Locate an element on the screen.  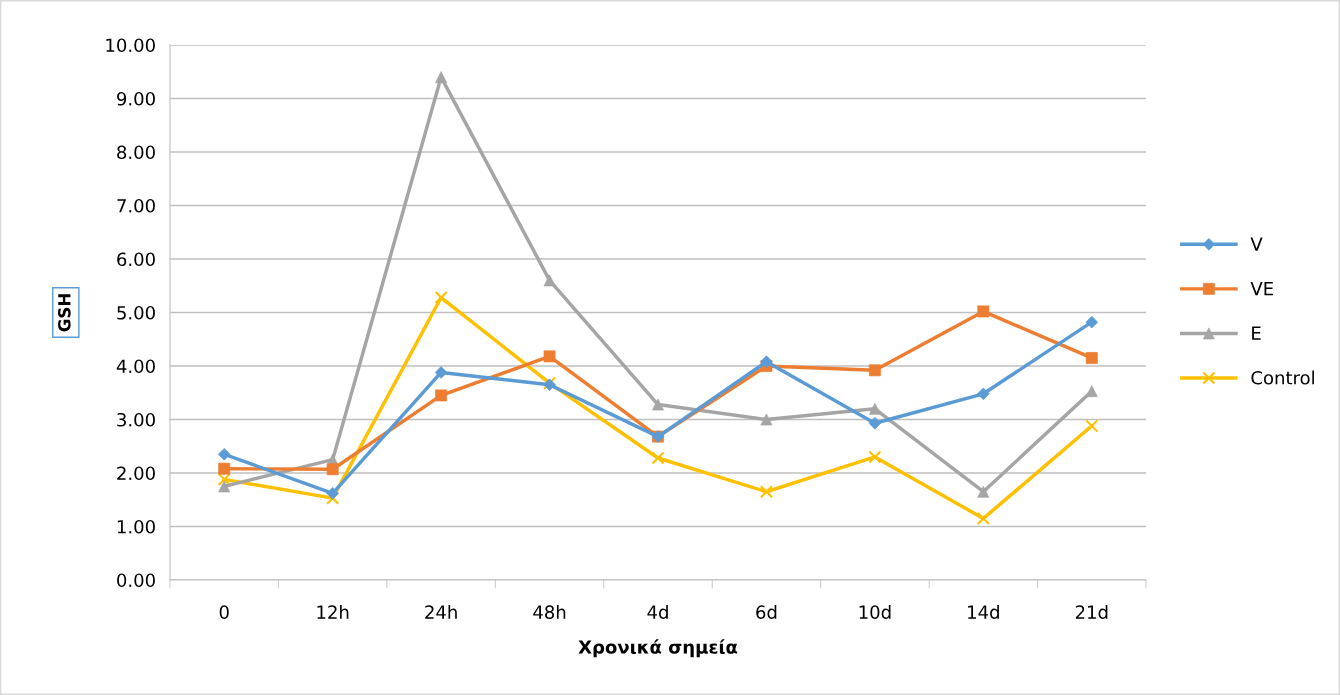
y-axis-title: GSH is located at coordinates (64, 313).